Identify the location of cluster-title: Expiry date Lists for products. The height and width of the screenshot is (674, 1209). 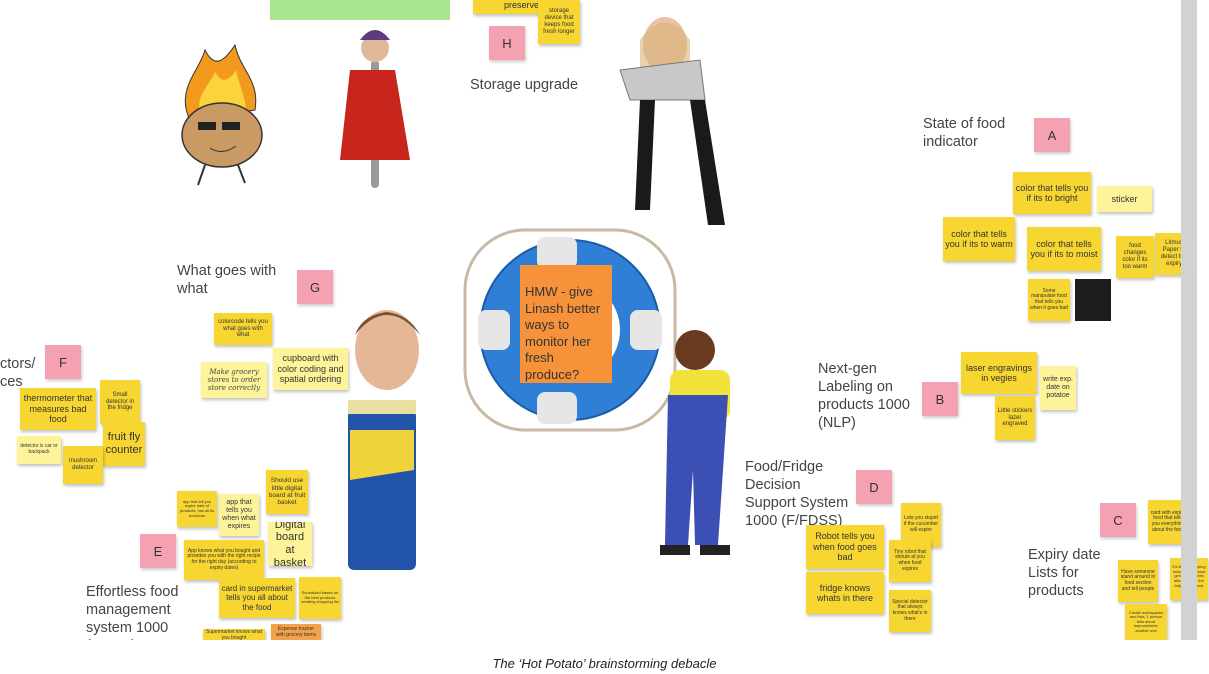
(1064, 573).